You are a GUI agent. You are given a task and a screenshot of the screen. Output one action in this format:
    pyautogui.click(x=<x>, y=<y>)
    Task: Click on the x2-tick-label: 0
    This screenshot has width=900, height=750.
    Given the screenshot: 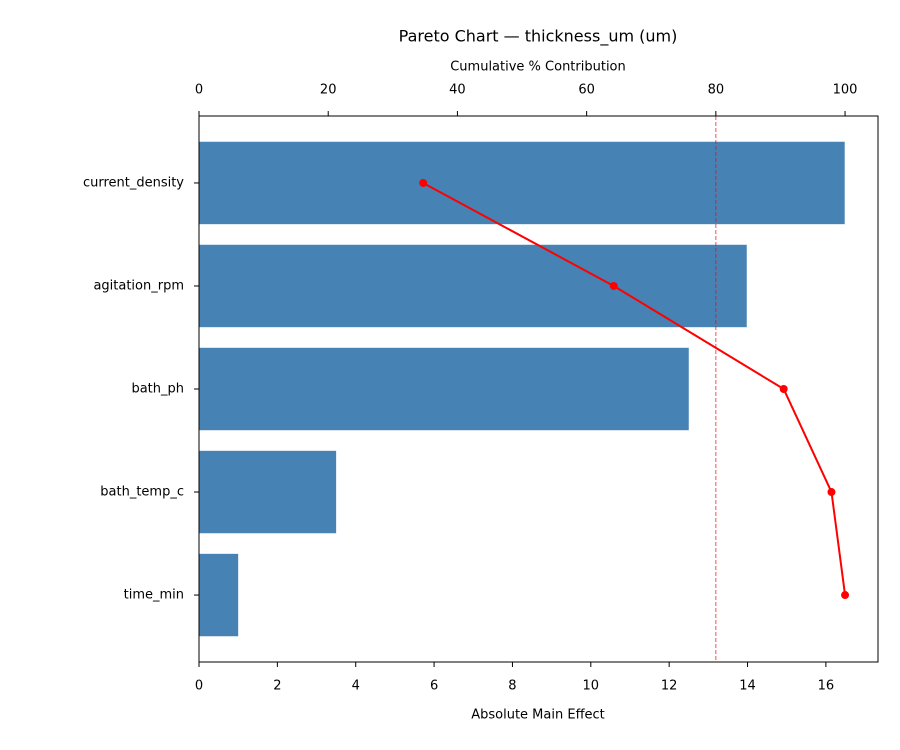 What is the action you would take?
    pyautogui.click(x=199, y=90)
    